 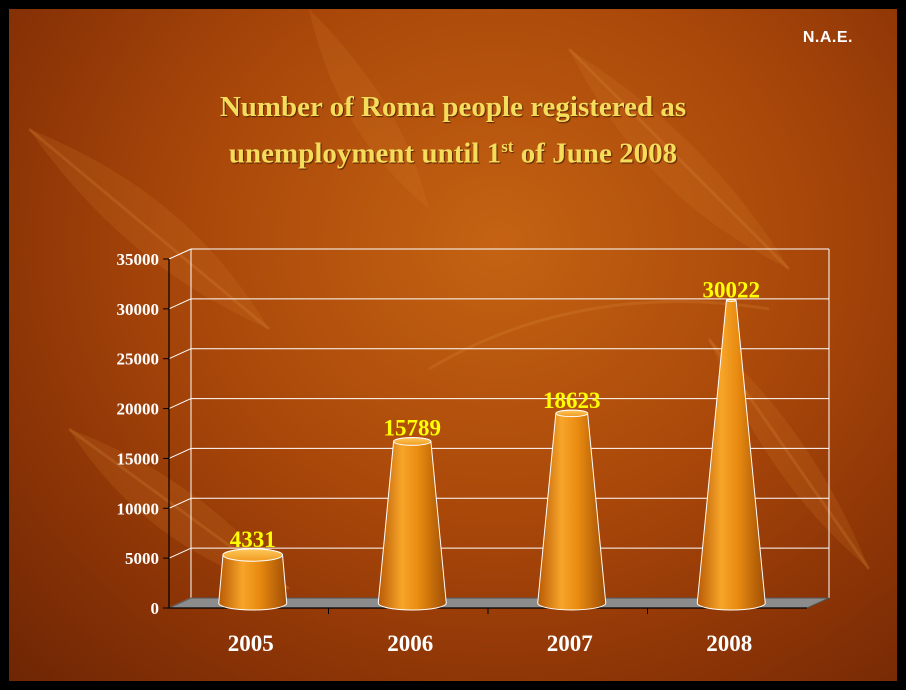 What do you see at coordinates (138, 309) in the screenshot?
I see `y-tick-label: 30000` at bounding box center [138, 309].